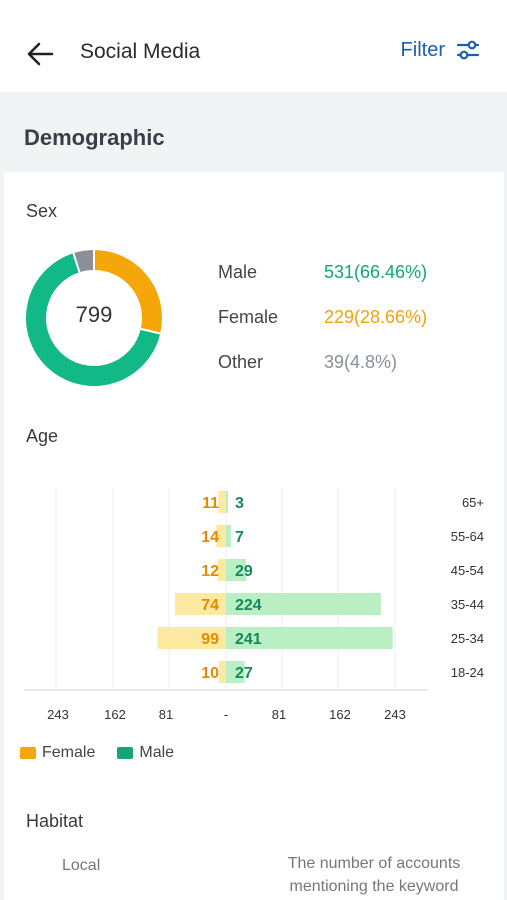 The height and width of the screenshot is (900, 507). What do you see at coordinates (467, 536) in the screenshot?
I see `category-label-55-64: 55-64` at bounding box center [467, 536].